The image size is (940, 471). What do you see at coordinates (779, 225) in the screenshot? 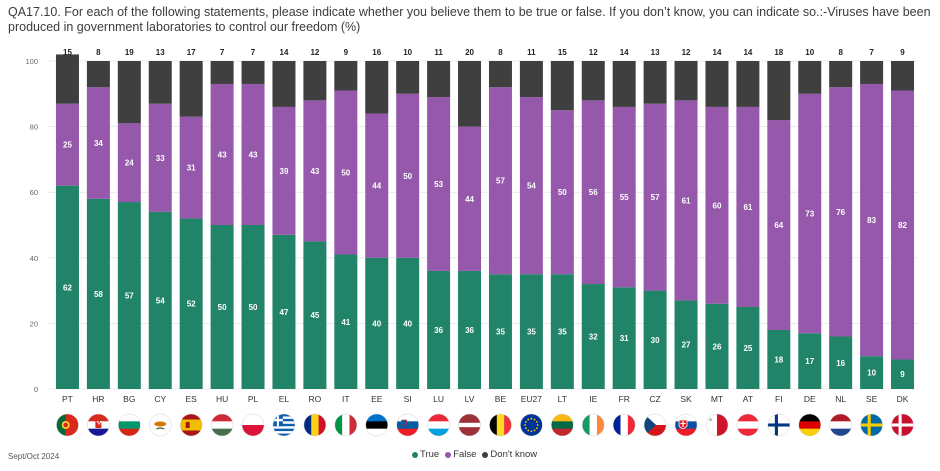
I see `bar-segment-false-fi` at bounding box center [779, 225].